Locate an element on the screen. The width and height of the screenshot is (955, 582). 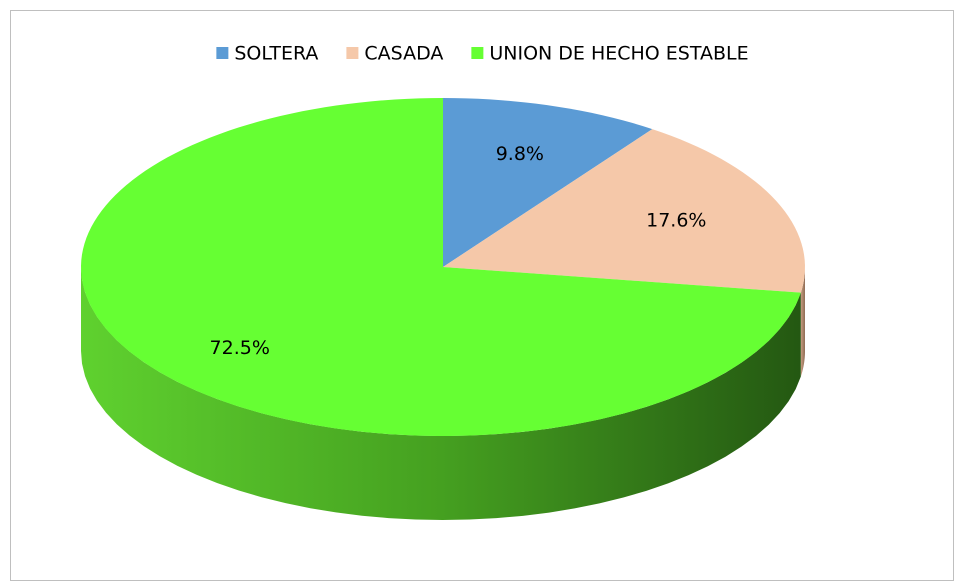
legend-label: UNION DE HECHO ESTABLE is located at coordinates (618, 54).